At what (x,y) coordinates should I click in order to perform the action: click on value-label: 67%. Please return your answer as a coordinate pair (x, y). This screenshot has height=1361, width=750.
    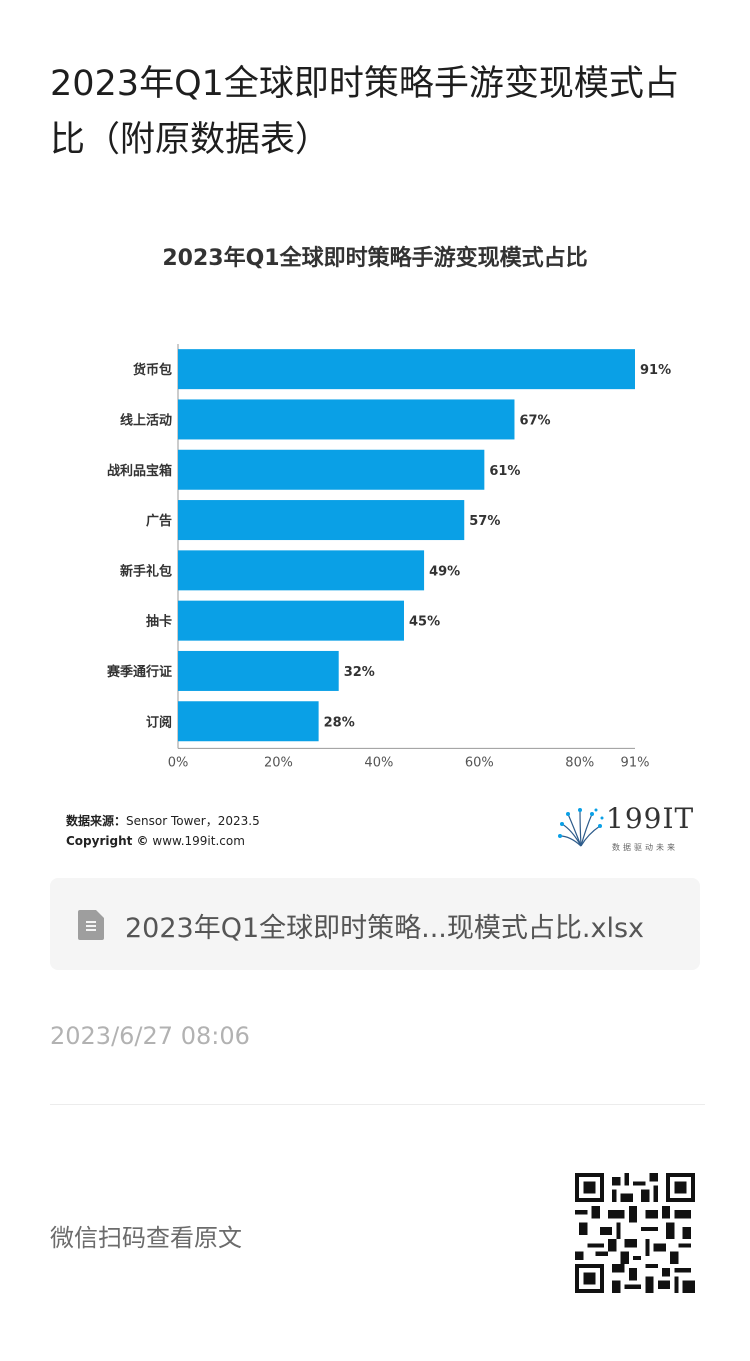
    Looking at the image, I should click on (534, 420).